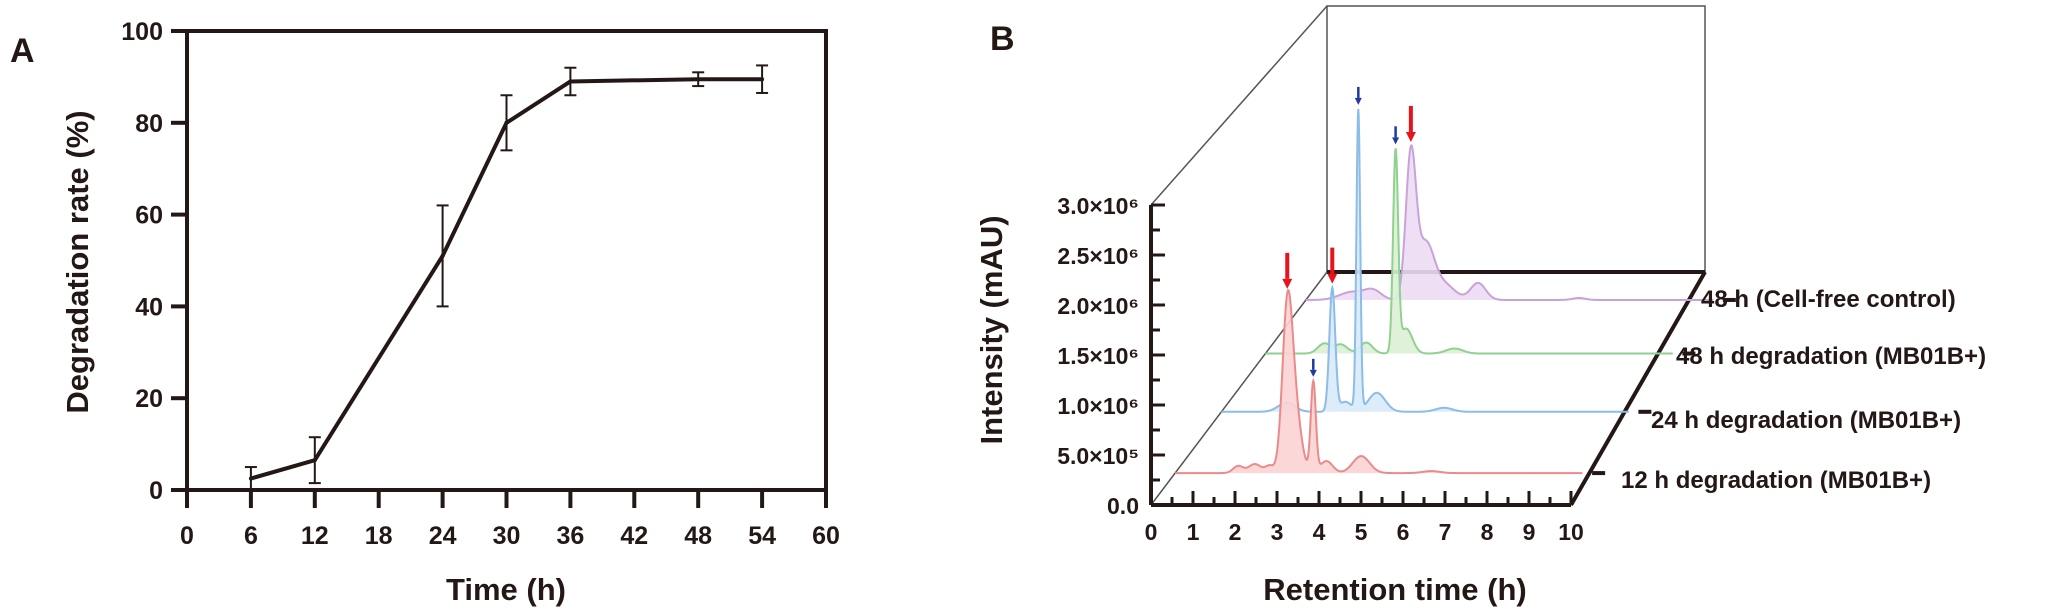 The height and width of the screenshot is (616, 2056). Describe the element at coordinates (1098, 456) in the screenshot. I see `y-tick-label: 5.0×10⁵` at that location.